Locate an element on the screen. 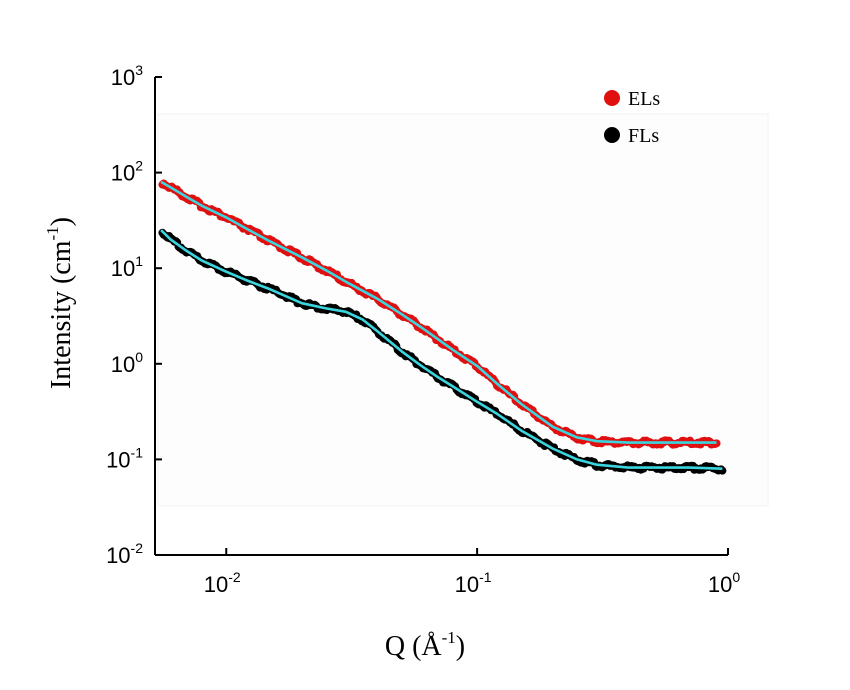 The width and height of the screenshot is (850, 690). y-axis-title: Intensity (cm-1) is located at coordinates (60, 303).